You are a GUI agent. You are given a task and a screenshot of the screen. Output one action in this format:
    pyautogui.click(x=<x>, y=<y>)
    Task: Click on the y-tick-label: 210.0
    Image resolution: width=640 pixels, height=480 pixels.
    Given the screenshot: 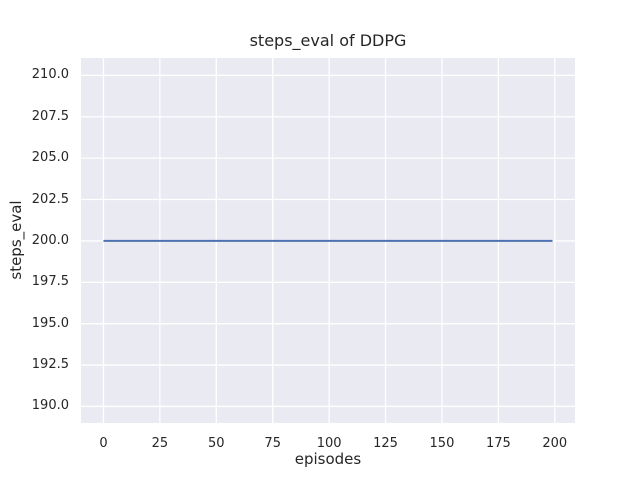 What is the action you would take?
    pyautogui.click(x=50, y=75)
    